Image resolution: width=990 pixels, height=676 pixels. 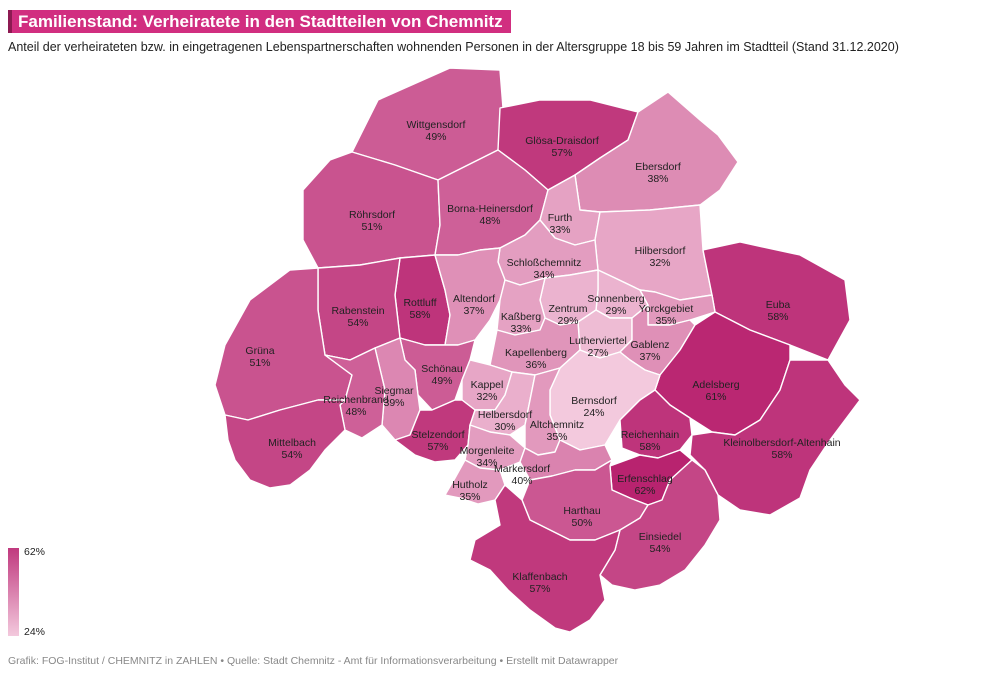 I want to click on district-name-furth: Furth, so click(x=560, y=218).